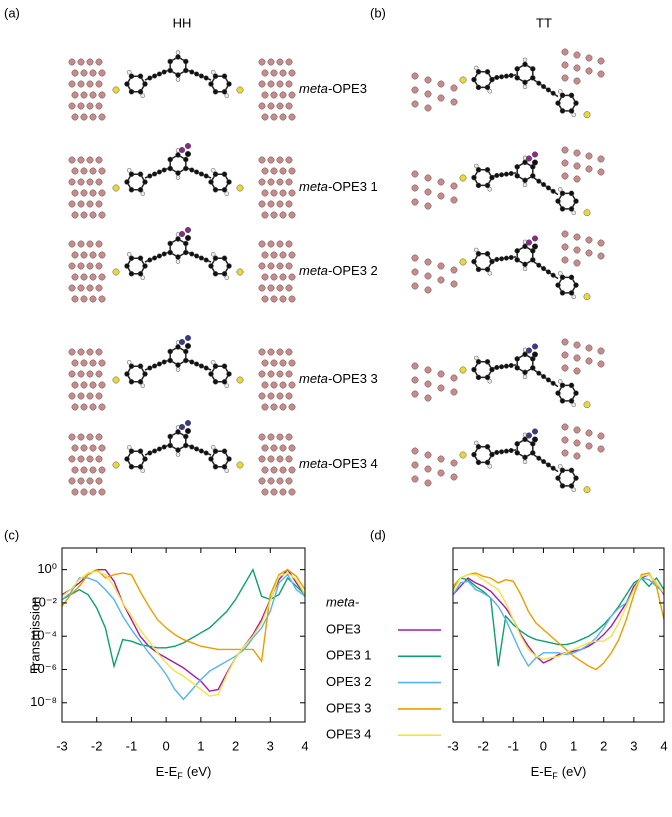 This screenshot has height=817, width=672. Describe the element at coordinates (132, 745) in the screenshot. I see `x-tick-label: -1` at that location.